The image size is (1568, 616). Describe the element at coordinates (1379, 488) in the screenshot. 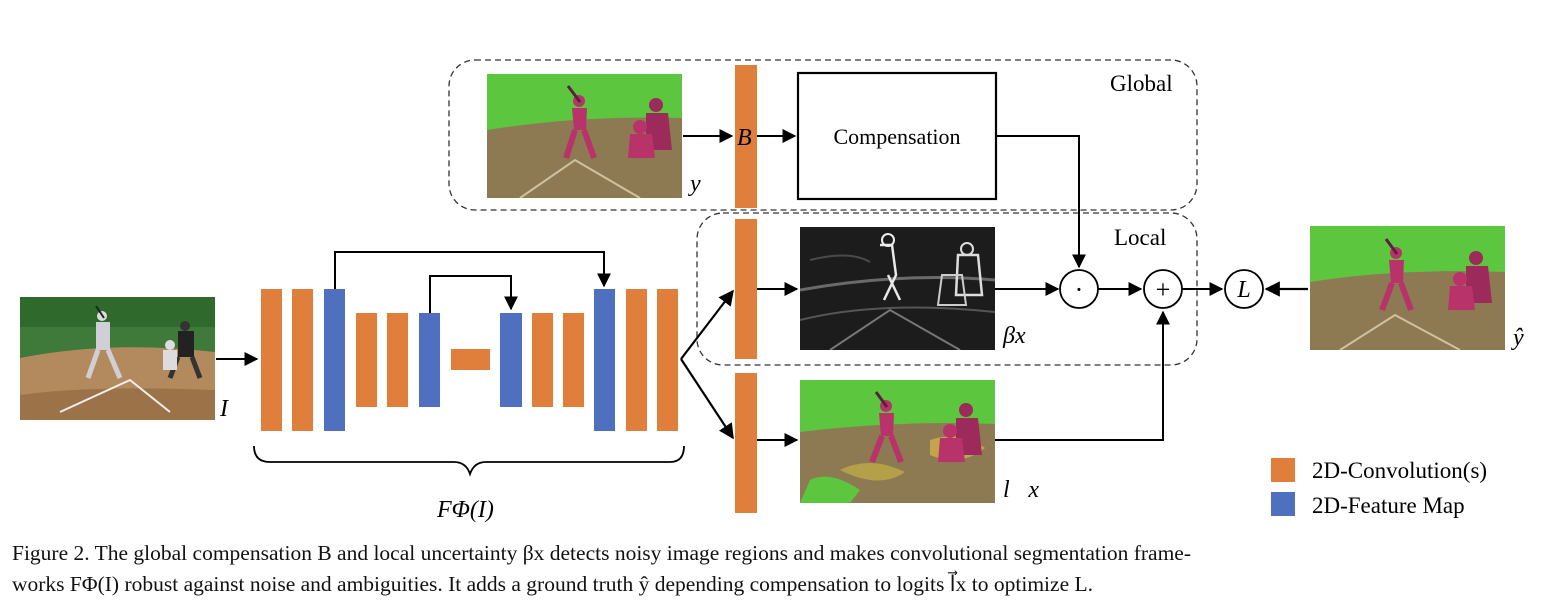

I see `legend: 2D-Convolution(s) 2D-Feature Map` at that location.